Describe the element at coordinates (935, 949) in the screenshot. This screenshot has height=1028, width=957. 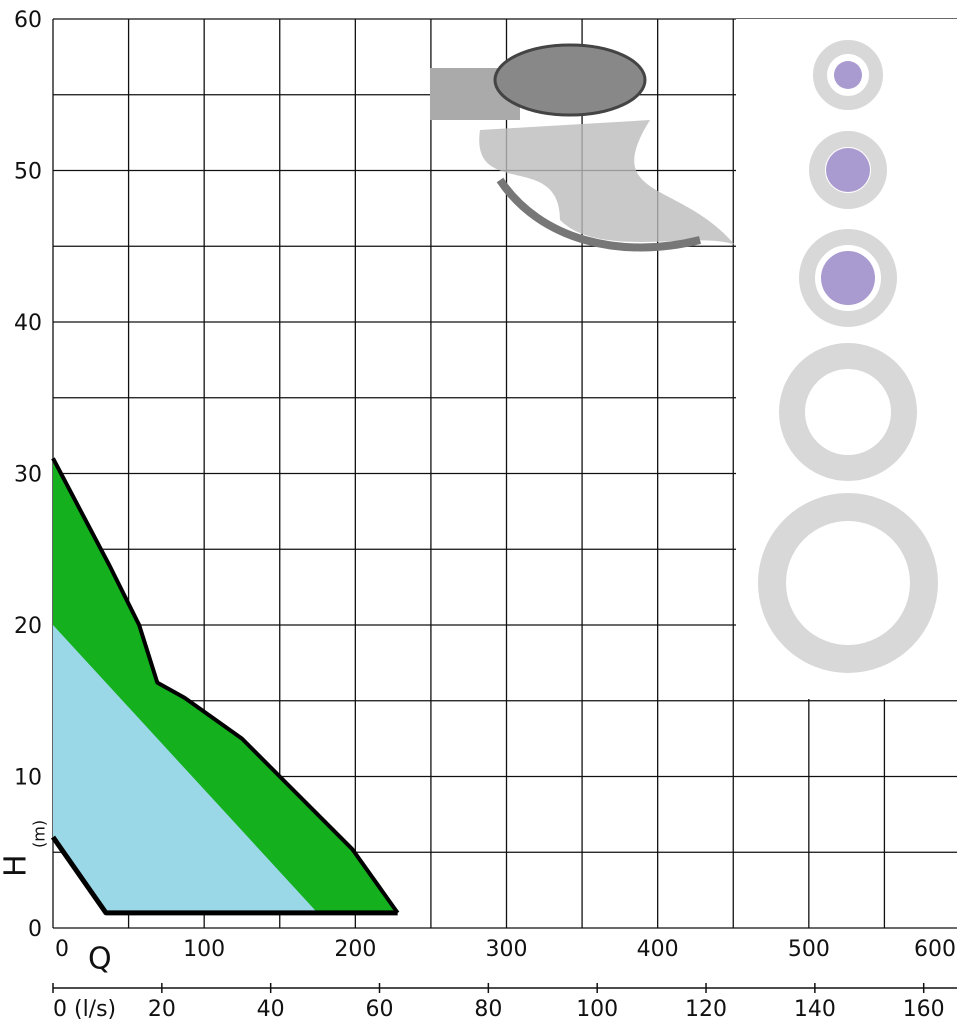
I see `x-tick-label: 600` at that location.